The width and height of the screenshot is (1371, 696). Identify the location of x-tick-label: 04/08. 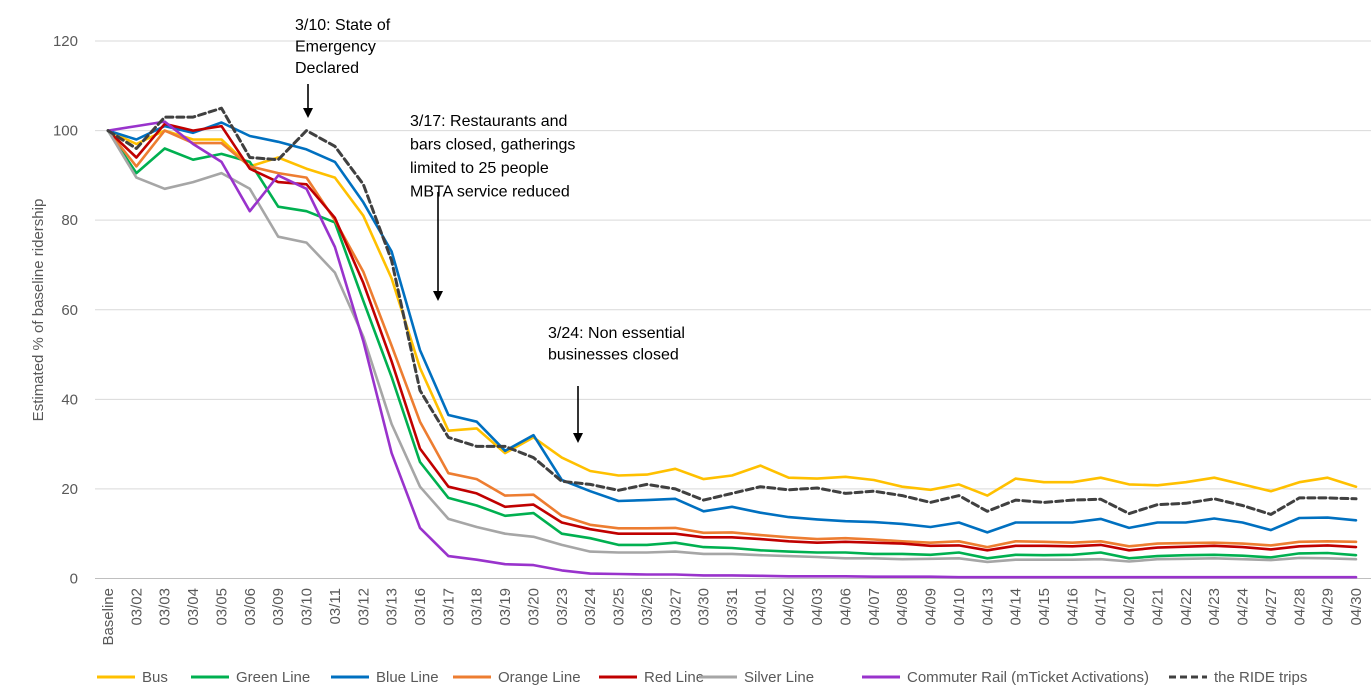
(902, 607).